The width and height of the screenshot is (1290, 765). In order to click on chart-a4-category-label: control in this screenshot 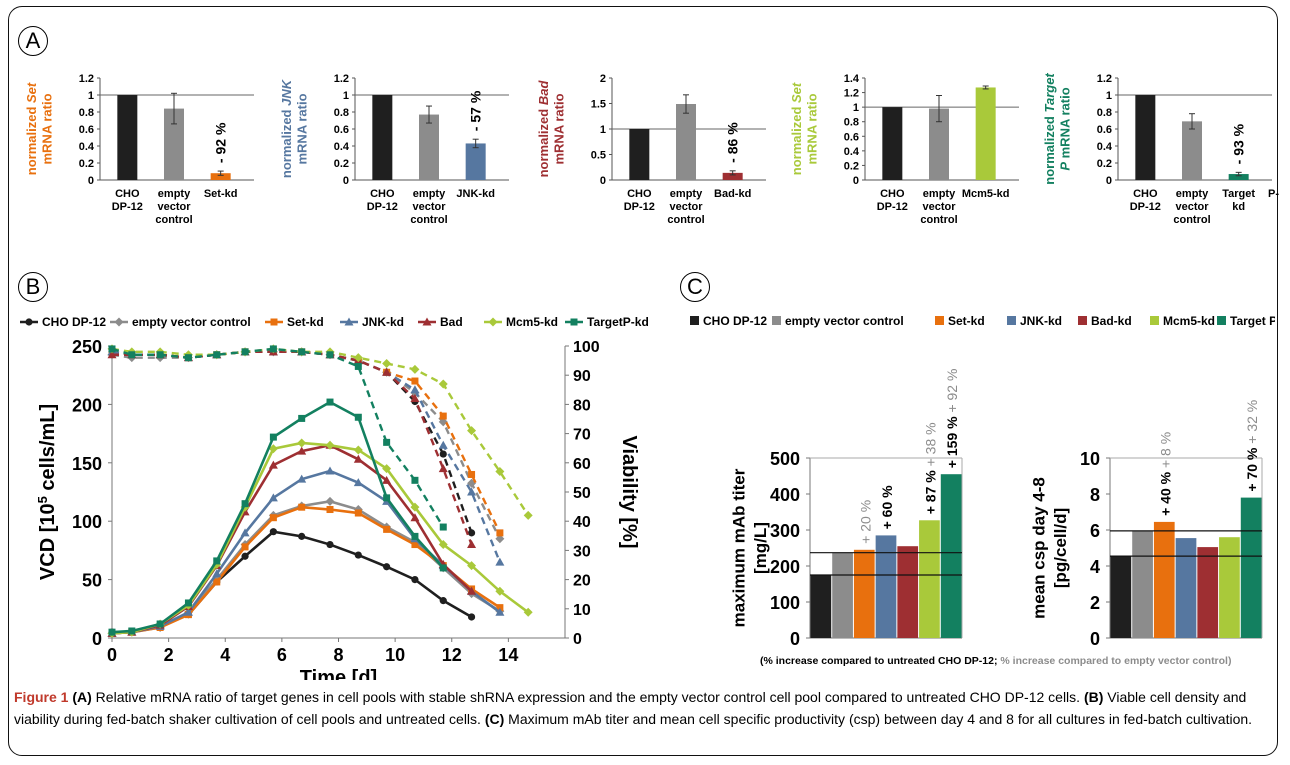, I will do `click(938, 220)`.